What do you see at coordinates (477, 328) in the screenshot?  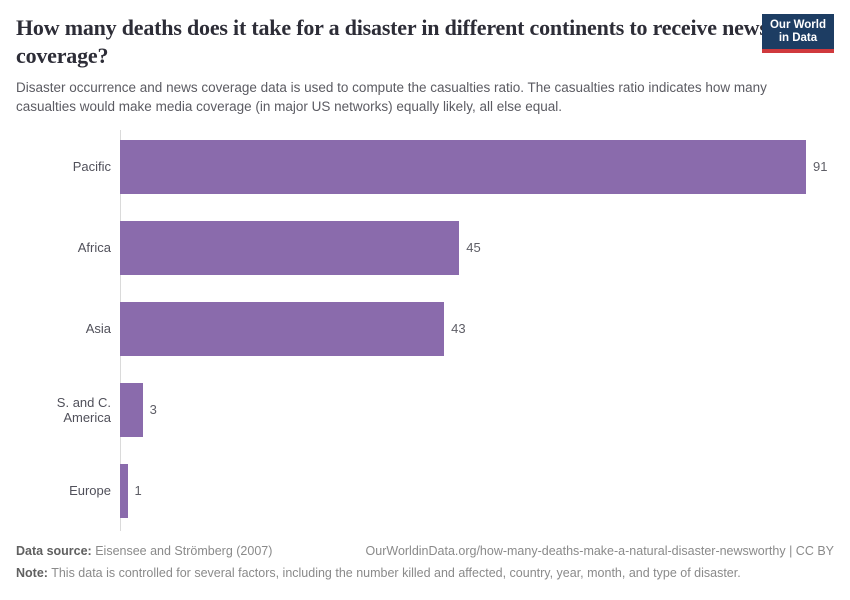 I see `bar-area: 43` at bounding box center [477, 328].